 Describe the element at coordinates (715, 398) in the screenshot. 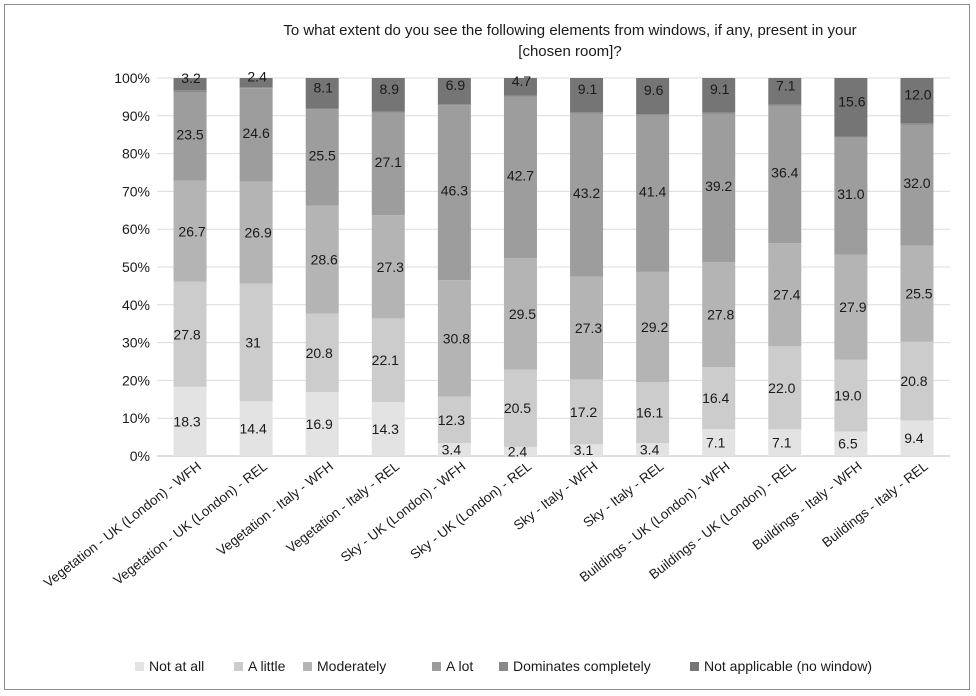

I see `data-label: 16.4` at that location.